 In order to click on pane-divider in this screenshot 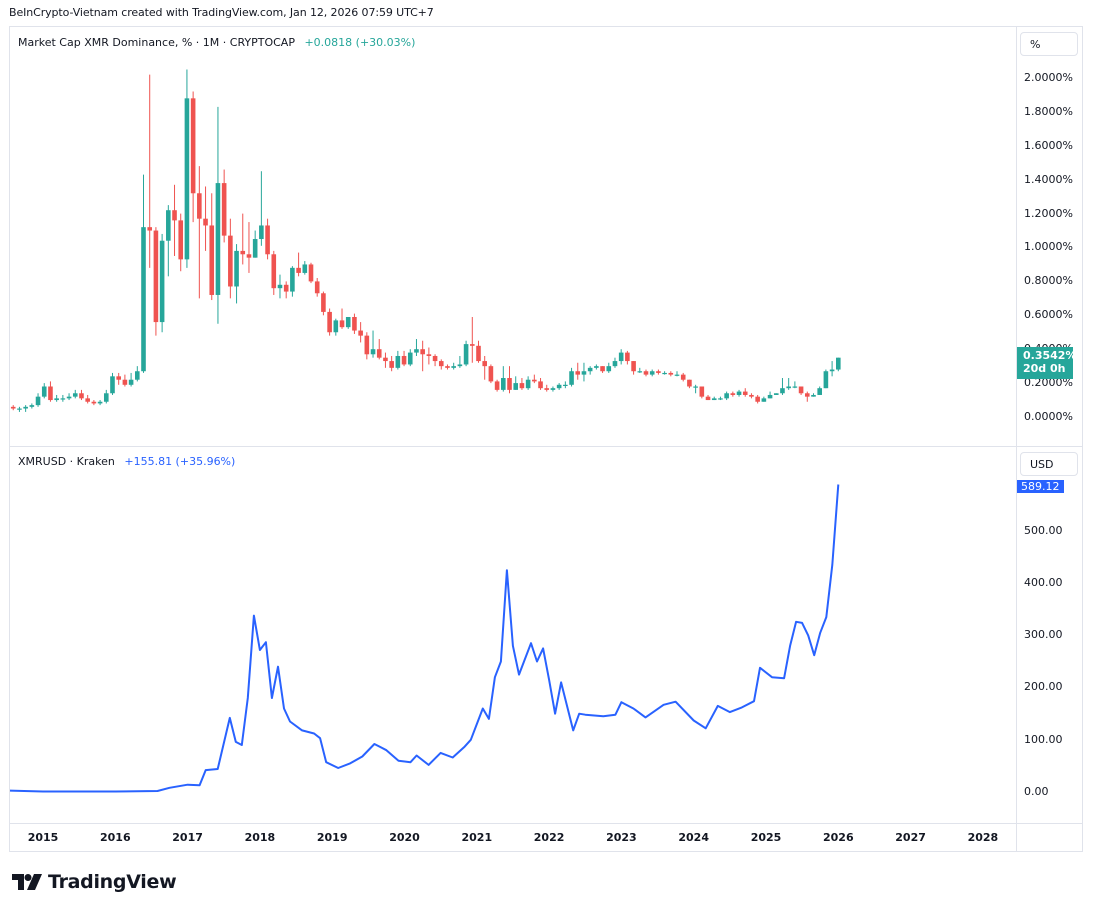, I will do `click(546, 446)`.